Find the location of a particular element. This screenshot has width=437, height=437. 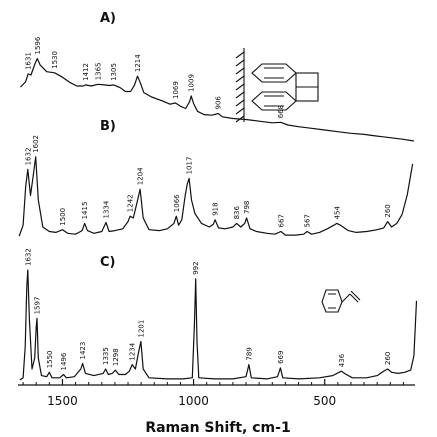

peak-label-a-1214: 1214 is located at coordinates (138, 63).